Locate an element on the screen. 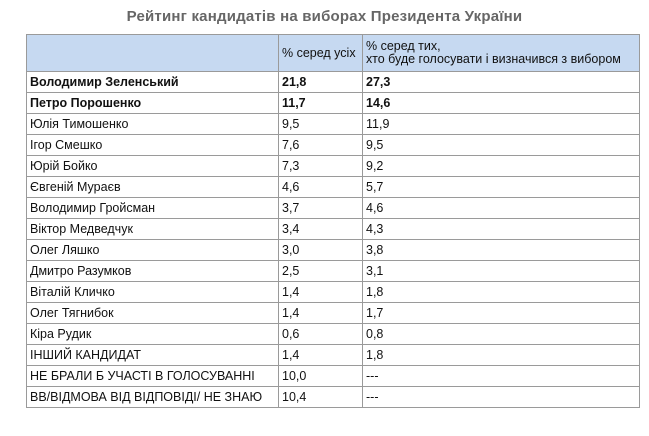  percent-voters-cell: 14,6 is located at coordinates (501, 103).